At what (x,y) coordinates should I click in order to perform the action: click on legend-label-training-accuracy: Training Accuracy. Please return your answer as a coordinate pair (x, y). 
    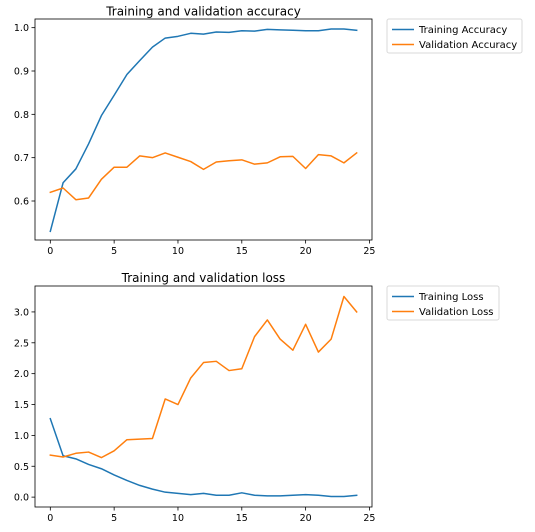
    Looking at the image, I should click on (462, 30).